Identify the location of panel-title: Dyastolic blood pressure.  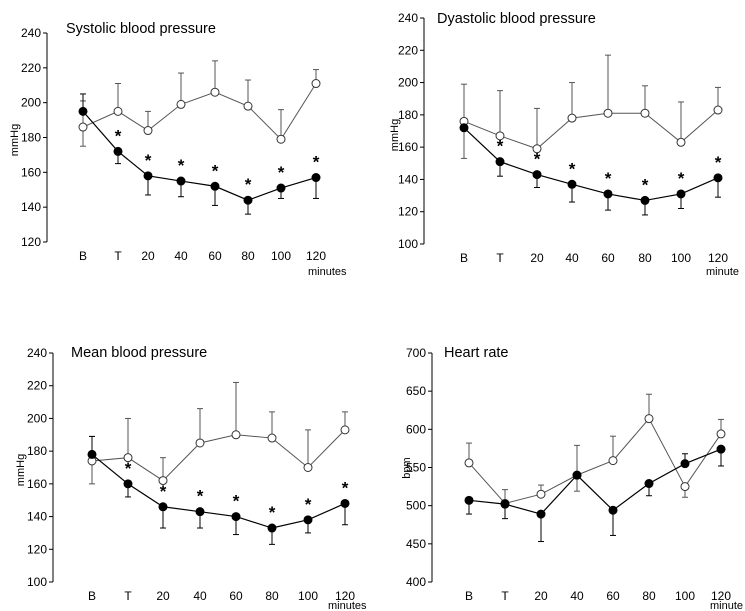
(516, 19).